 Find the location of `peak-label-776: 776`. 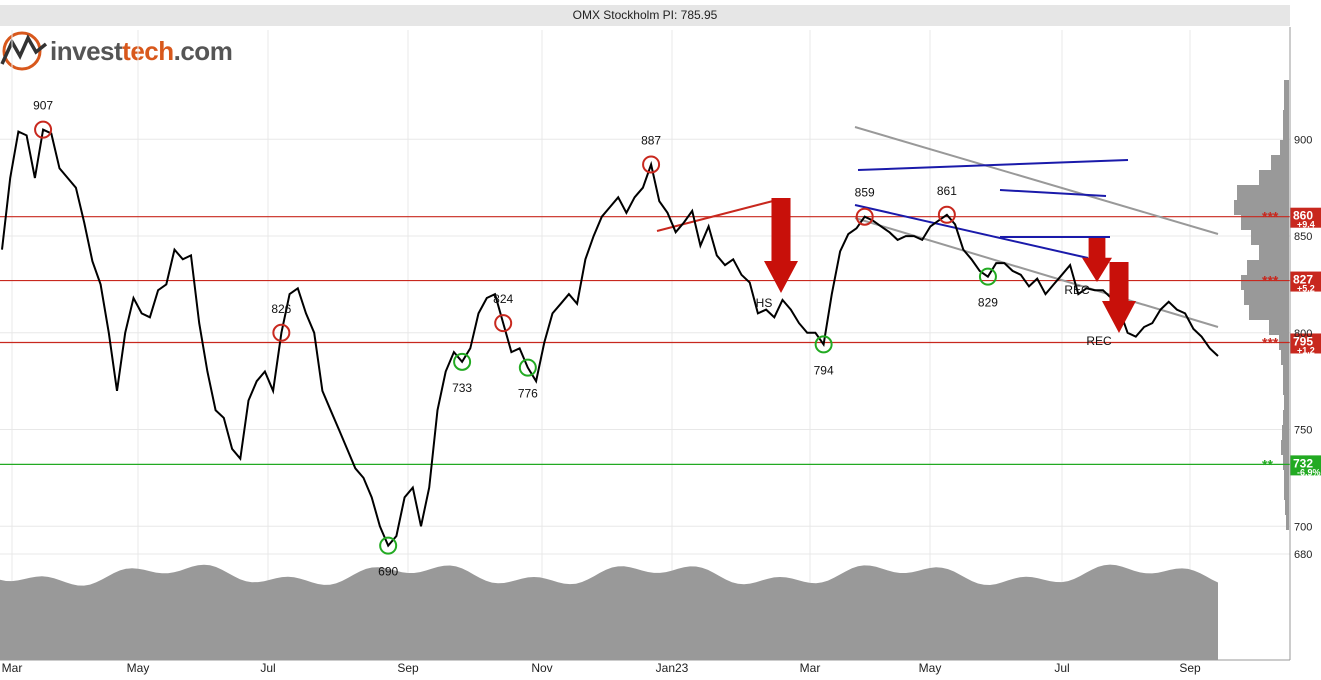

peak-label-776: 776 is located at coordinates (528, 394).